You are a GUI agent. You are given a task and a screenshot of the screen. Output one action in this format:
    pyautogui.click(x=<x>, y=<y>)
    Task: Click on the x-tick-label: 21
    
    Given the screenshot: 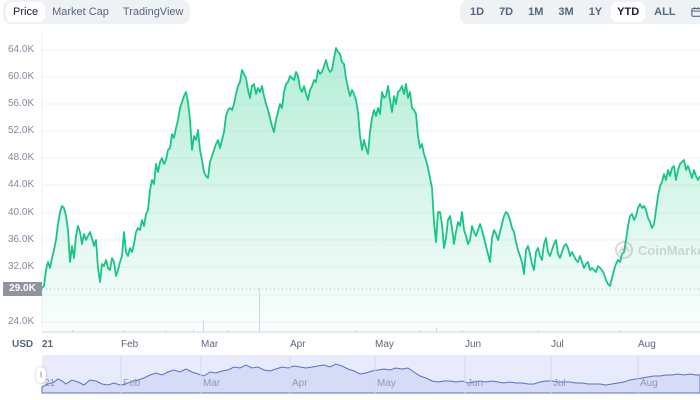 What is the action you would take?
    pyautogui.click(x=48, y=344)
    